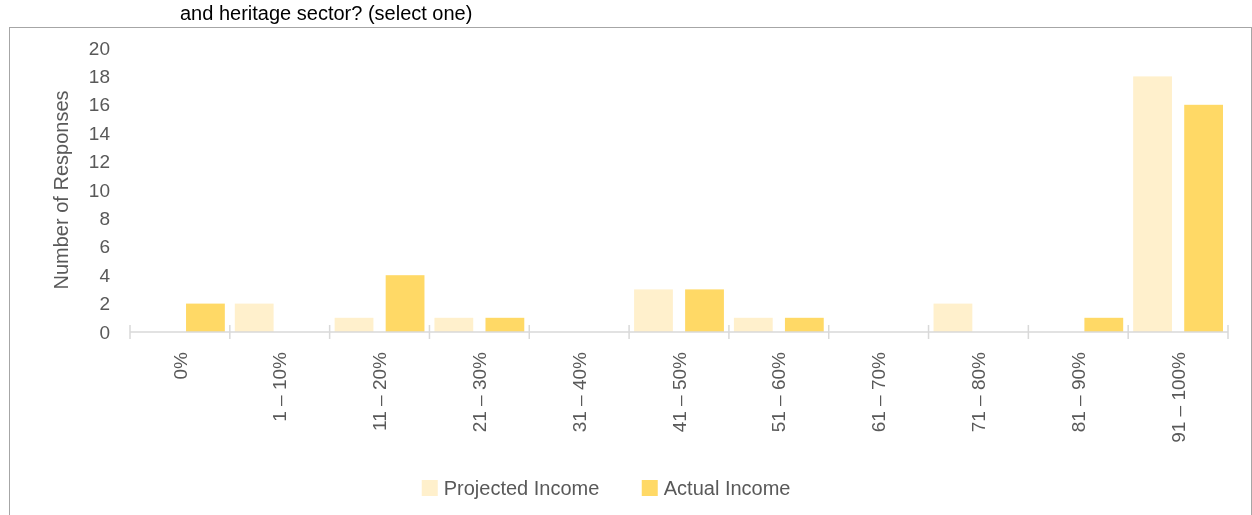 This screenshot has height=515, width=1252. What do you see at coordinates (61, 190) in the screenshot?
I see `y-axis-title: Number of Responses` at bounding box center [61, 190].